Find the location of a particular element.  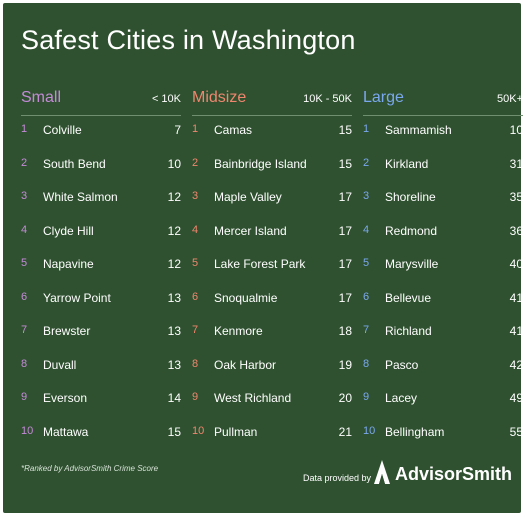

city-name: Pasco is located at coordinates (402, 364).